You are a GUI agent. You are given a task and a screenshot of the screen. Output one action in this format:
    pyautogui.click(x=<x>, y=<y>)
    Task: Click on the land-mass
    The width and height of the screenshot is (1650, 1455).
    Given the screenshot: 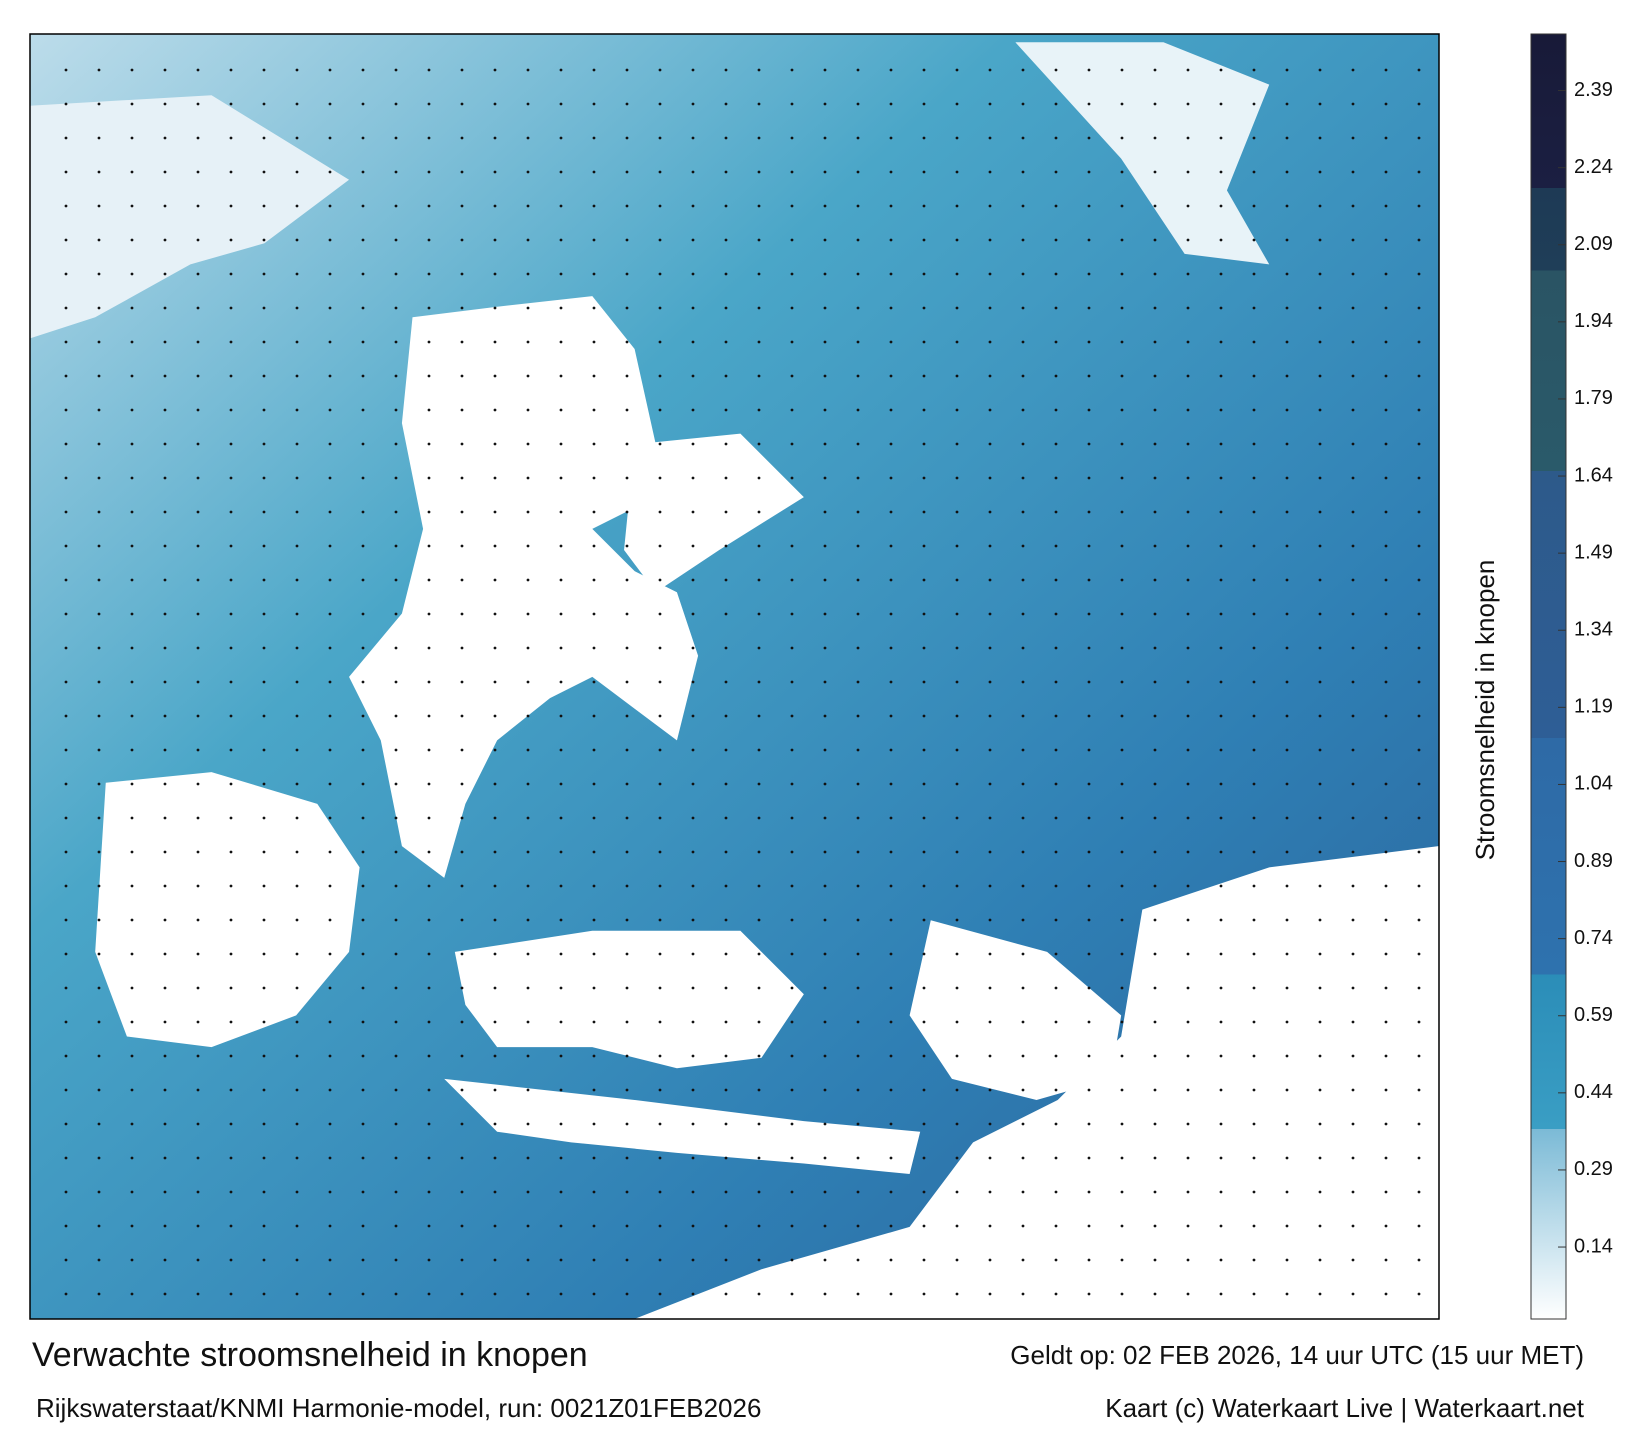 What is the action you would take?
    pyautogui.click(x=629, y=999)
    